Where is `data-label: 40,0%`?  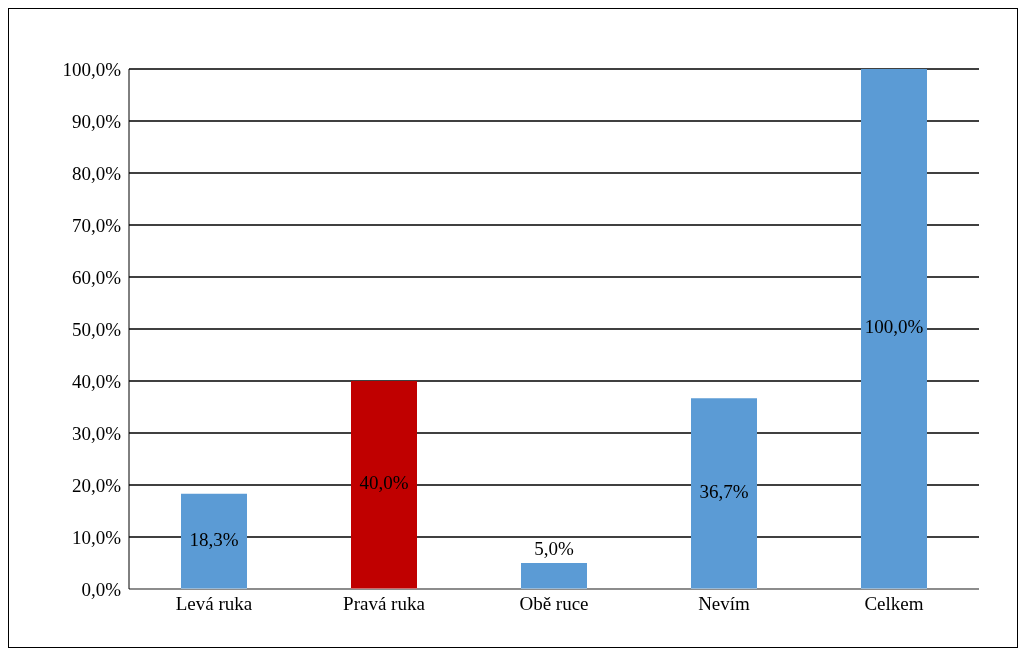 data-label: 40,0% is located at coordinates (384, 483).